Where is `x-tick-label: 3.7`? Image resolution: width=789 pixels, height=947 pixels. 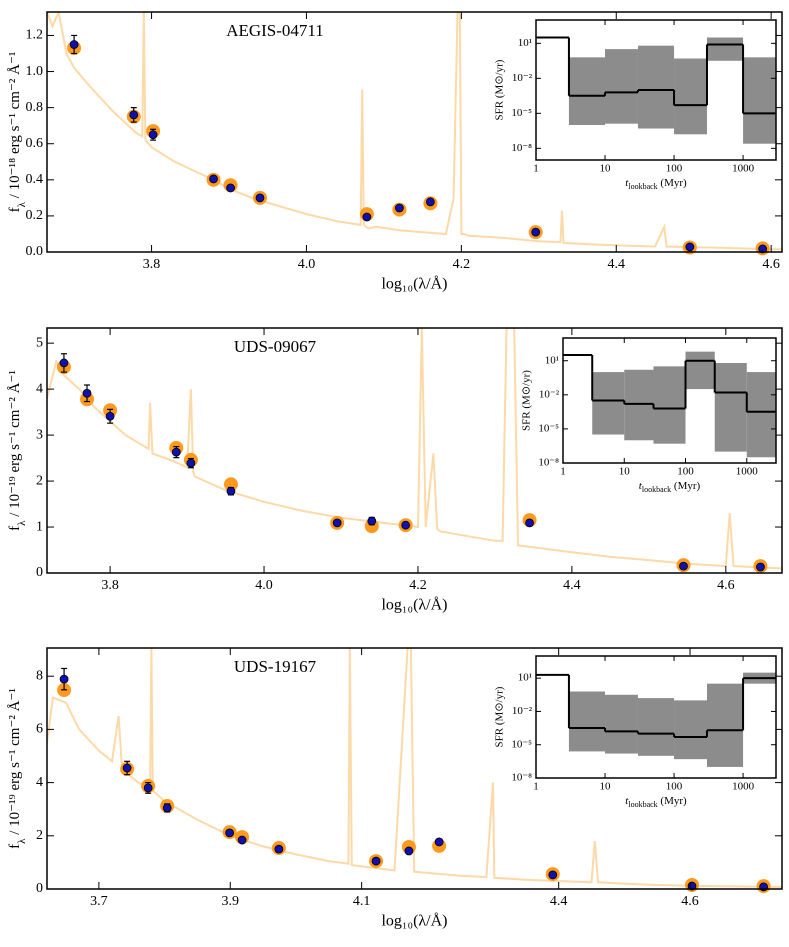
x-tick-label: 3.7 is located at coordinates (99, 901).